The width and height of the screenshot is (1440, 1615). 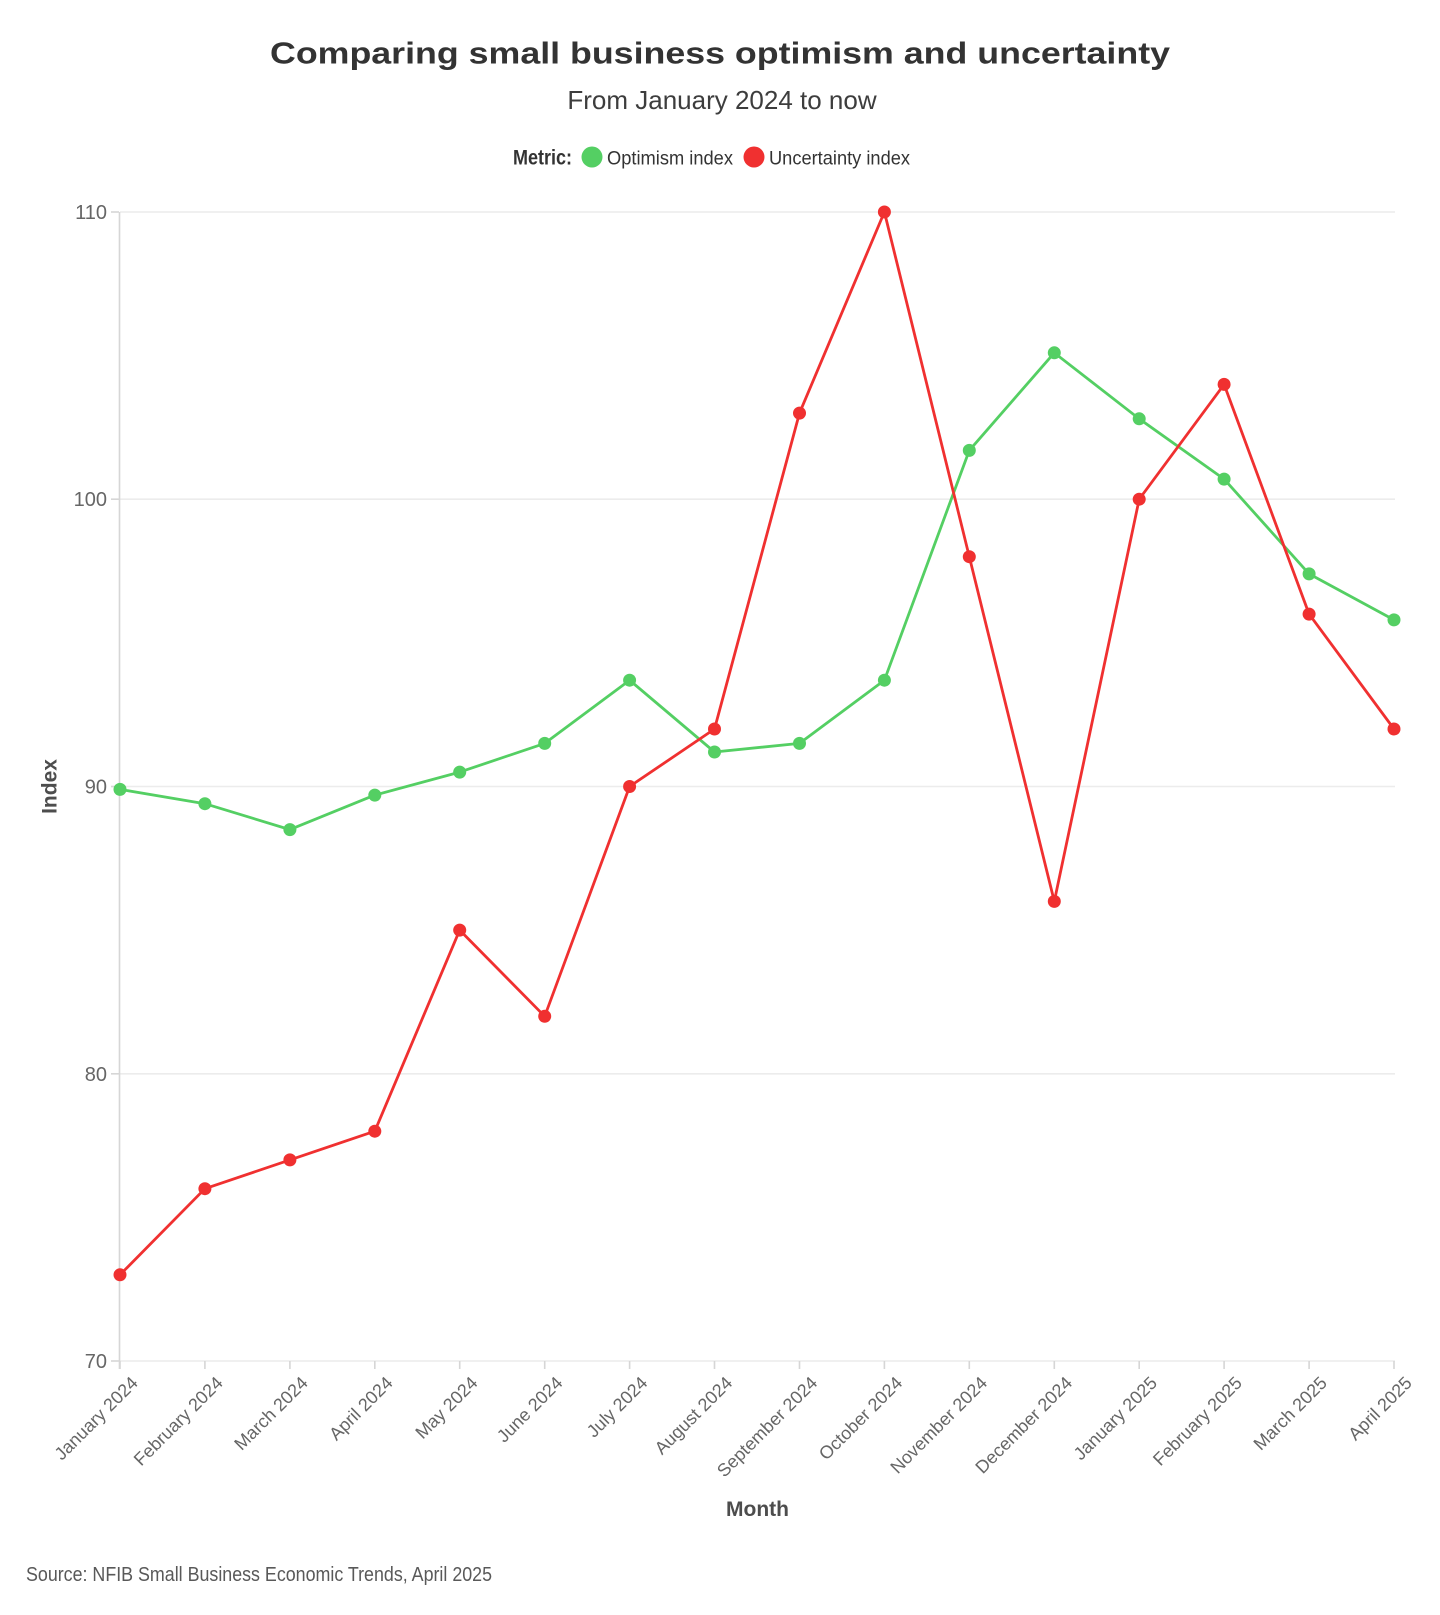 I want to click on svg-text: From January 2024 to now, so click(x=721, y=100).